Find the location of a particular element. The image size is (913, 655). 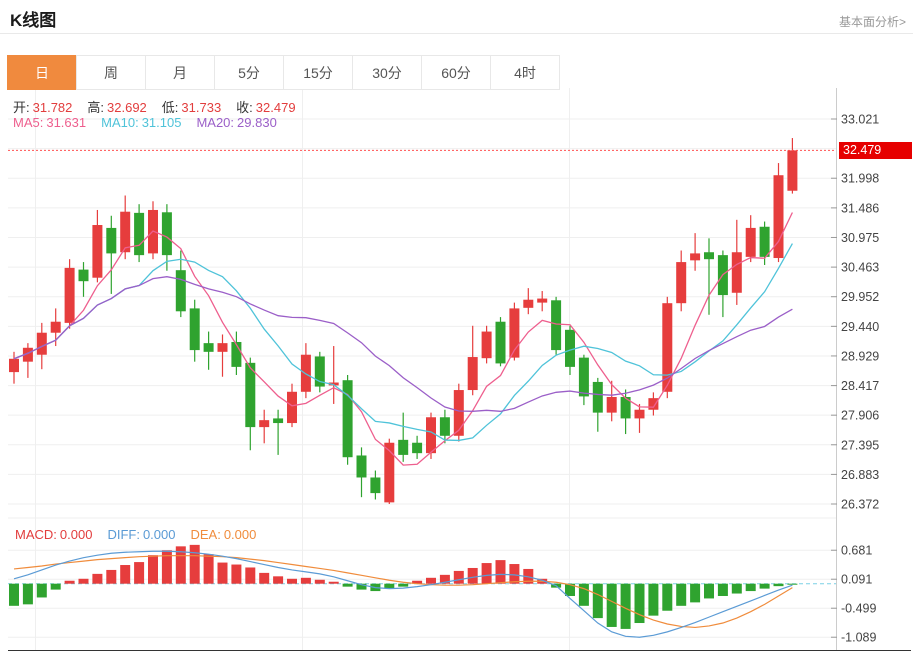

tab-4时: 4时 is located at coordinates (525, 72).